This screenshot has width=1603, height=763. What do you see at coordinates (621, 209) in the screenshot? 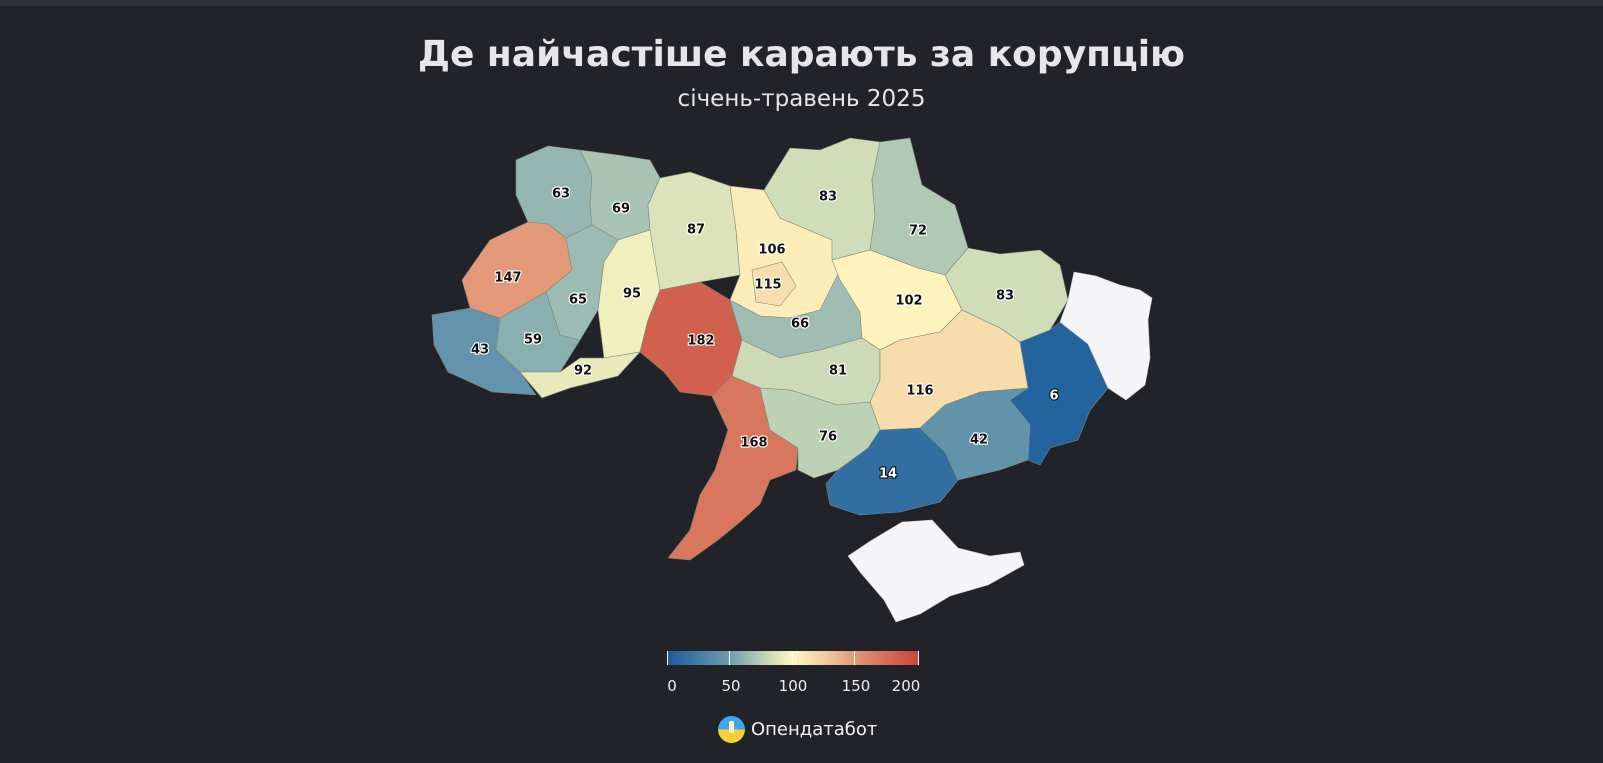
I see `region-value-label: 69` at bounding box center [621, 209].